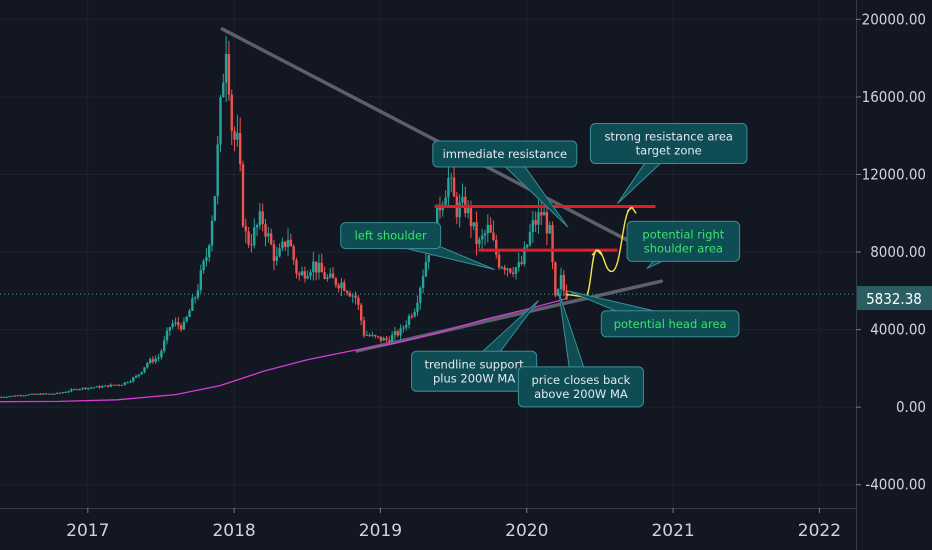 Image resolution: width=932 pixels, height=550 pixels. I want to click on callout-text-left-shoulder: left shoulder, so click(391, 236).